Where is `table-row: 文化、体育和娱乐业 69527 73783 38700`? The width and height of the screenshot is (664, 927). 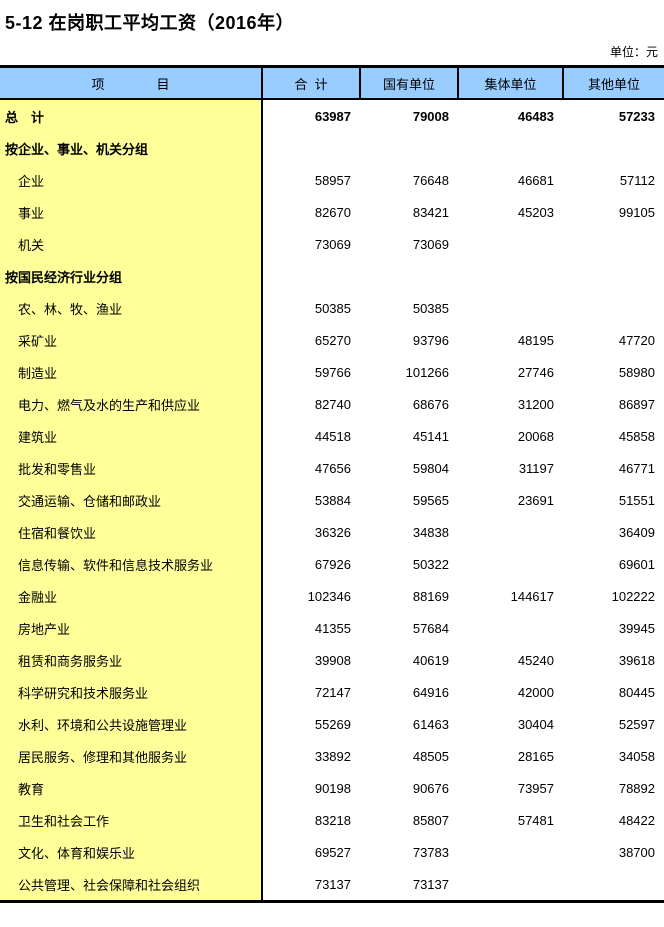 table-row: 文化、体育和娱乐业 69527 73783 38700 is located at coordinates (332, 852).